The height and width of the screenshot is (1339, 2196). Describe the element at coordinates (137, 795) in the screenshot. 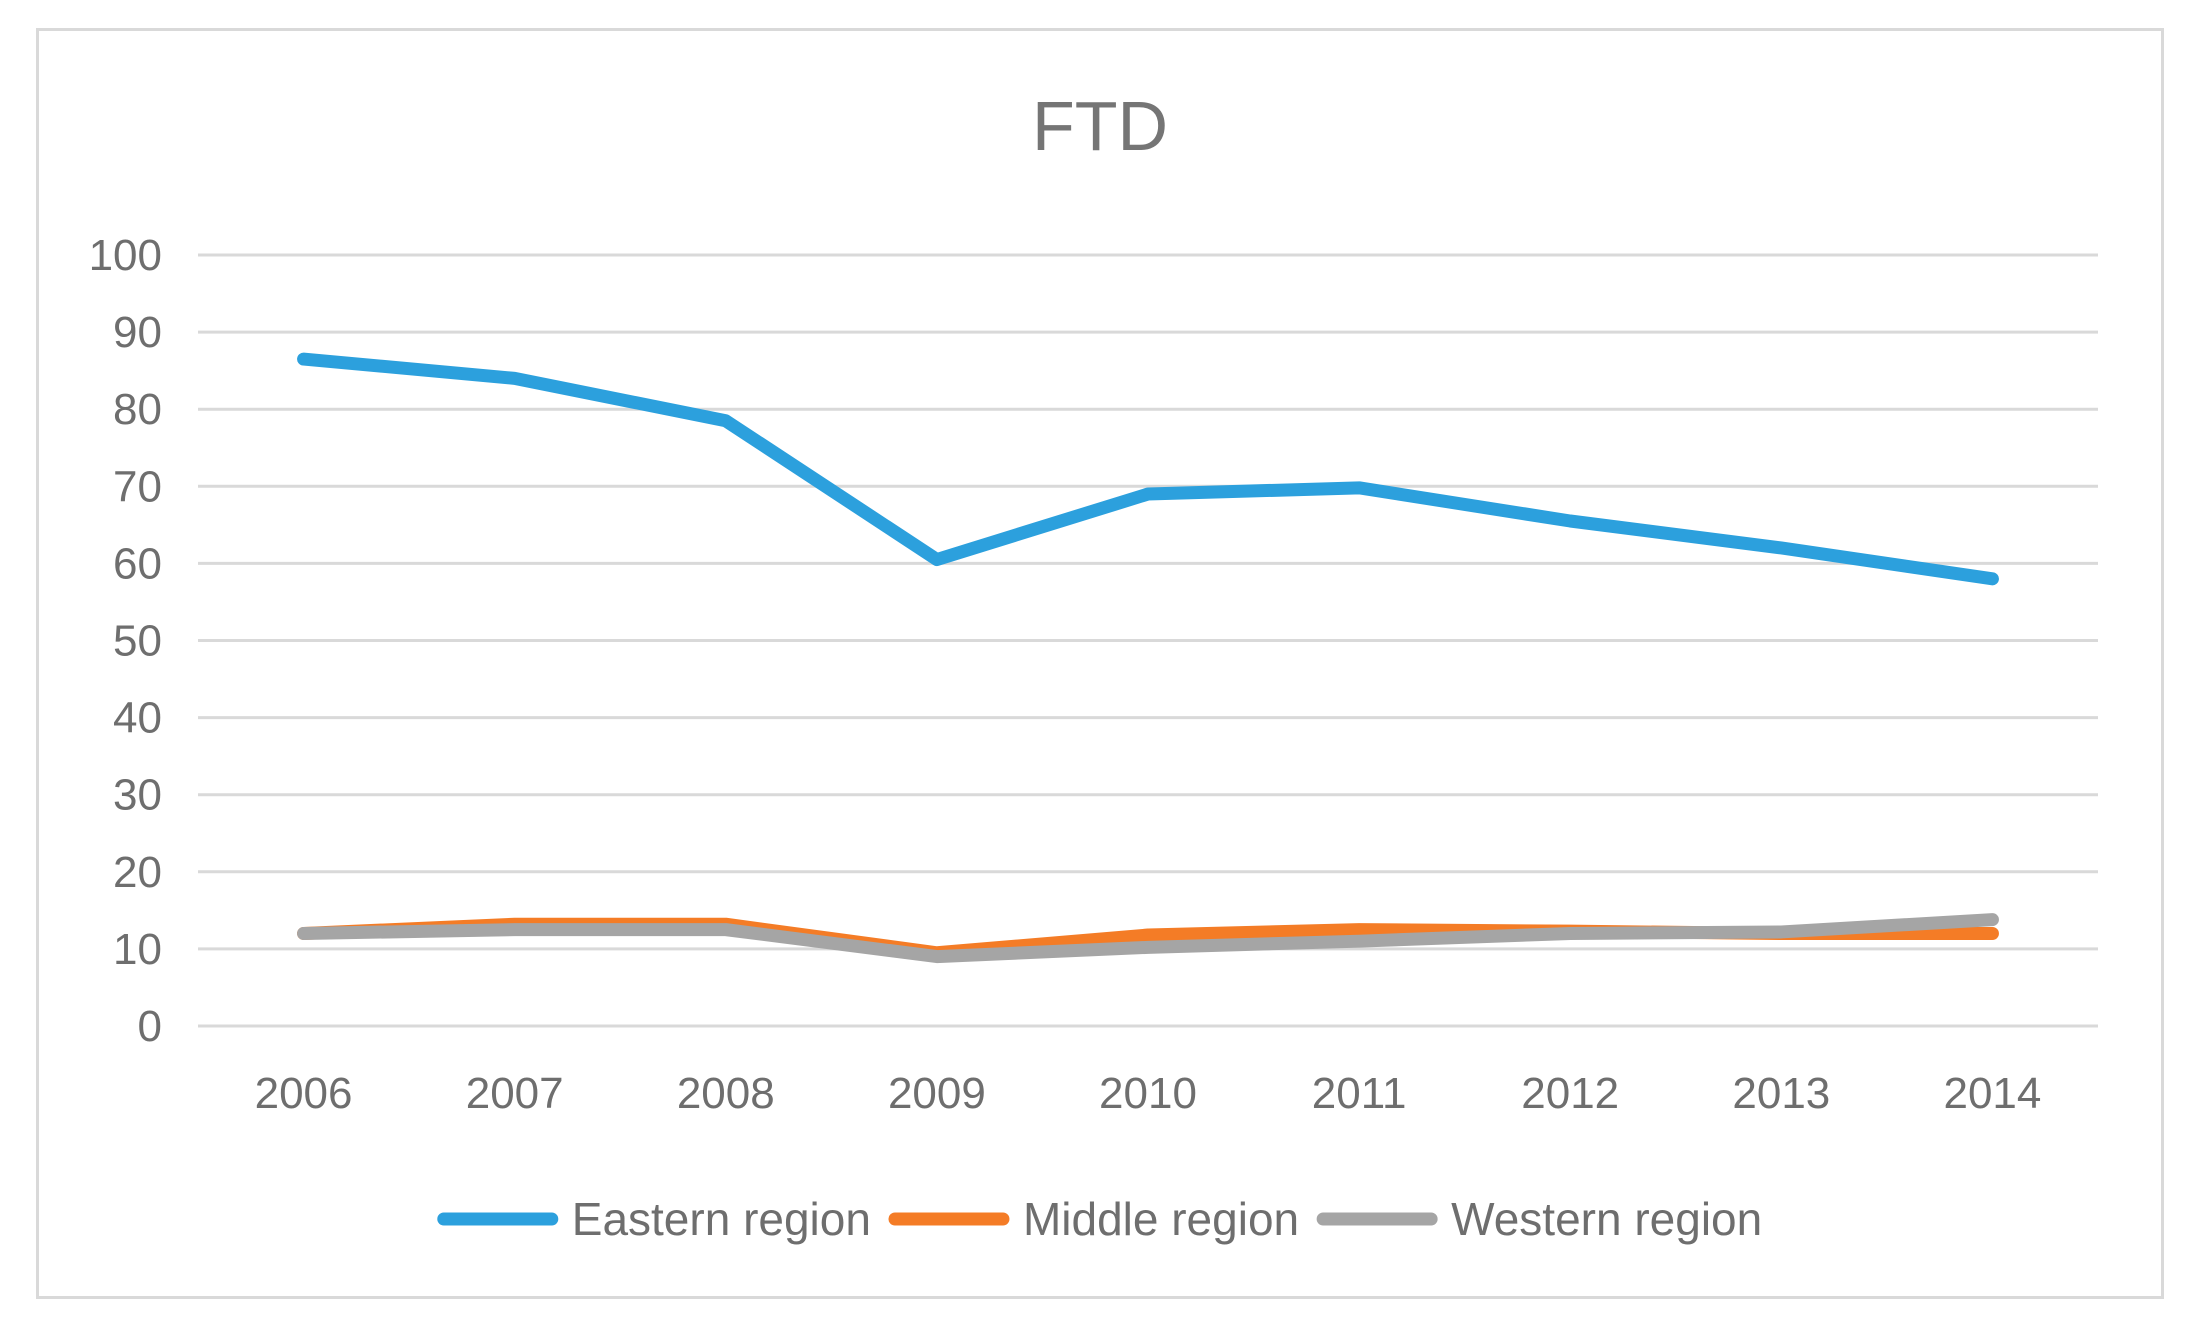

I see `y-tick-label: 30` at that location.